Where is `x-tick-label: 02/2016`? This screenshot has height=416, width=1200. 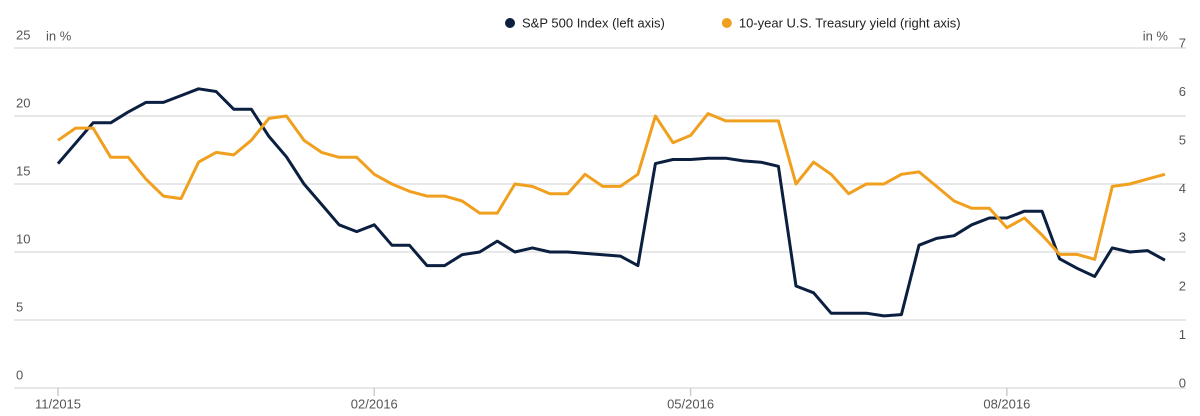
x-tick-label: 02/2016 is located at coordinates (374, 403).